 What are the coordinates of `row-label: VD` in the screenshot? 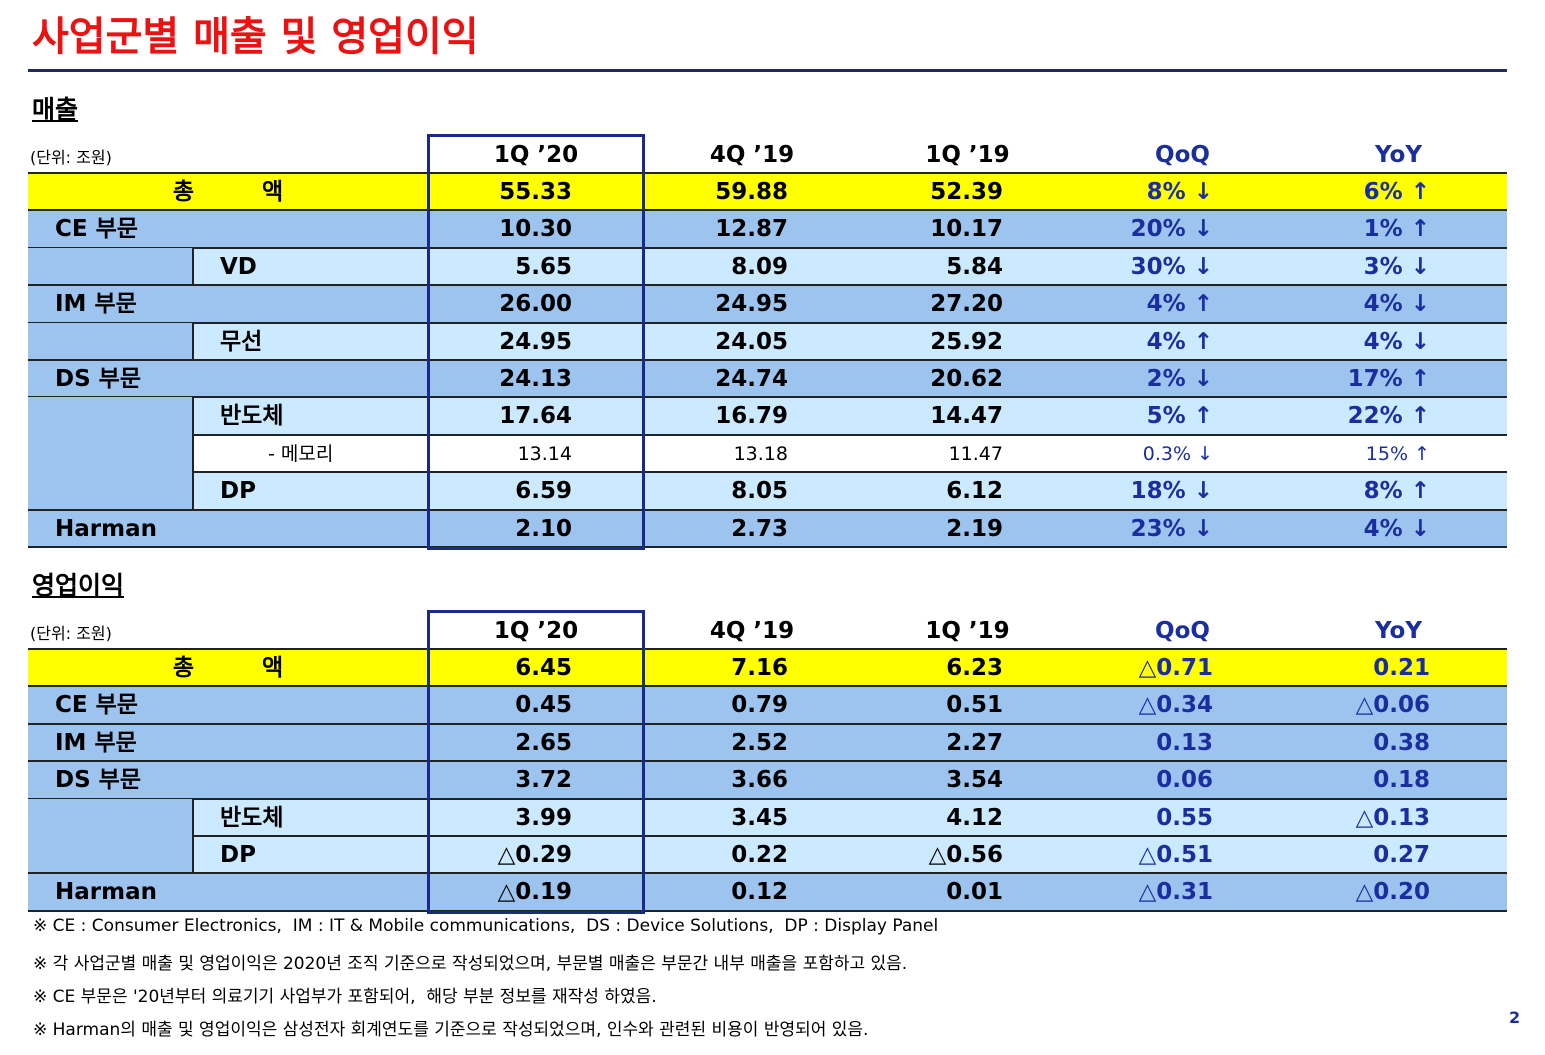 It's located at (238, 266).